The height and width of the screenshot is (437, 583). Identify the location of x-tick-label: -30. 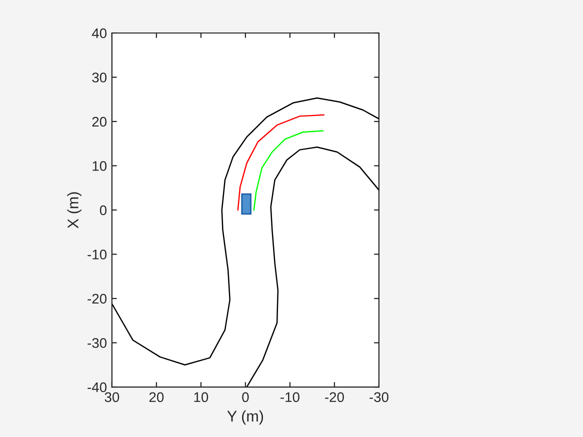
(379, 397).